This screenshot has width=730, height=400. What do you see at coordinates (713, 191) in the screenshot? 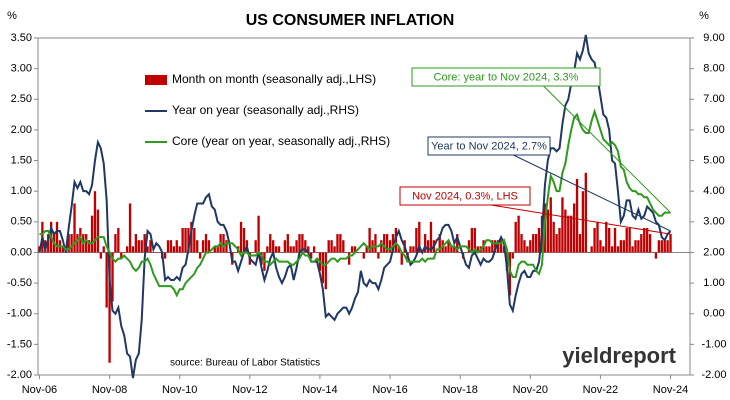
I see `y2-tick-label: 4.00` at bounding box center [713, 191].